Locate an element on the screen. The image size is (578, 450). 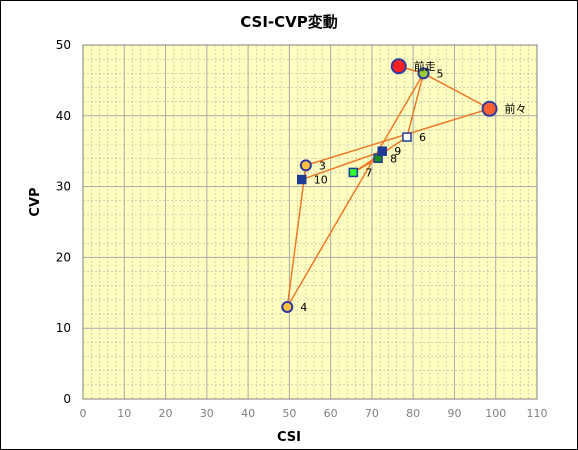
x-ticks: 0 10 20 30 40 50 60 70 80 90 100 110 is located at coordinates (314, 413).